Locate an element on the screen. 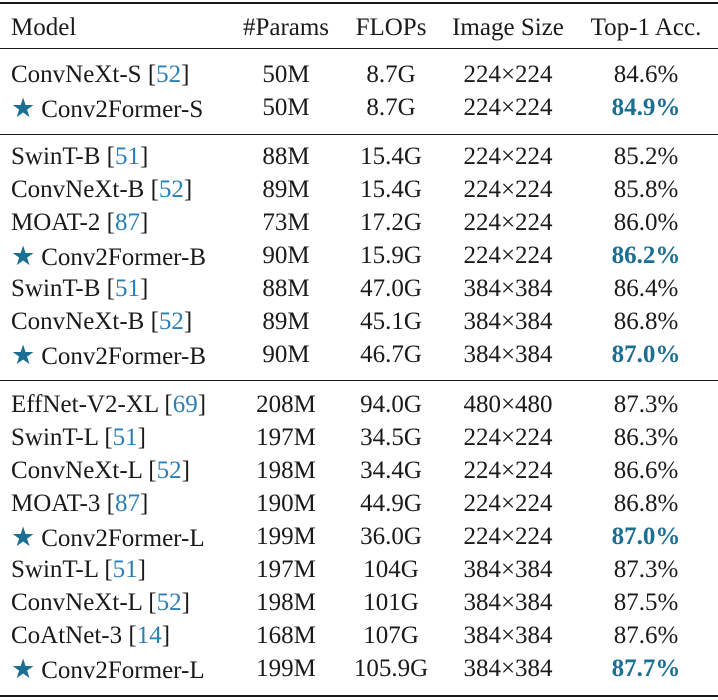 The height and width of the screenshot is (700, 718). model-name: SwinT-L is located at coordinates (55, 437).